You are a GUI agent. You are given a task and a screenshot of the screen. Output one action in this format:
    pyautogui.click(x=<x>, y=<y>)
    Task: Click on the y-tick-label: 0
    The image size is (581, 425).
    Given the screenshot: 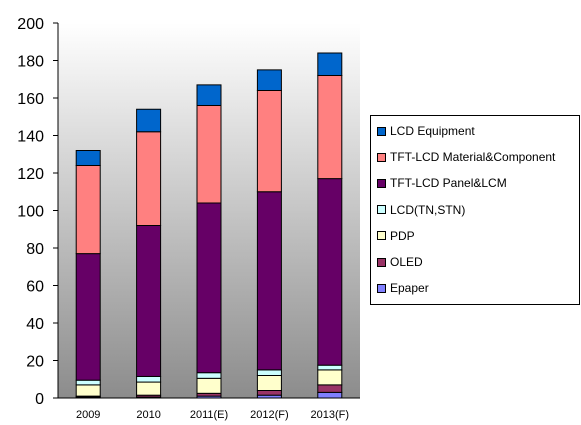 What is the action you would take?
    pyautogui.click(x=39, y=399)
    